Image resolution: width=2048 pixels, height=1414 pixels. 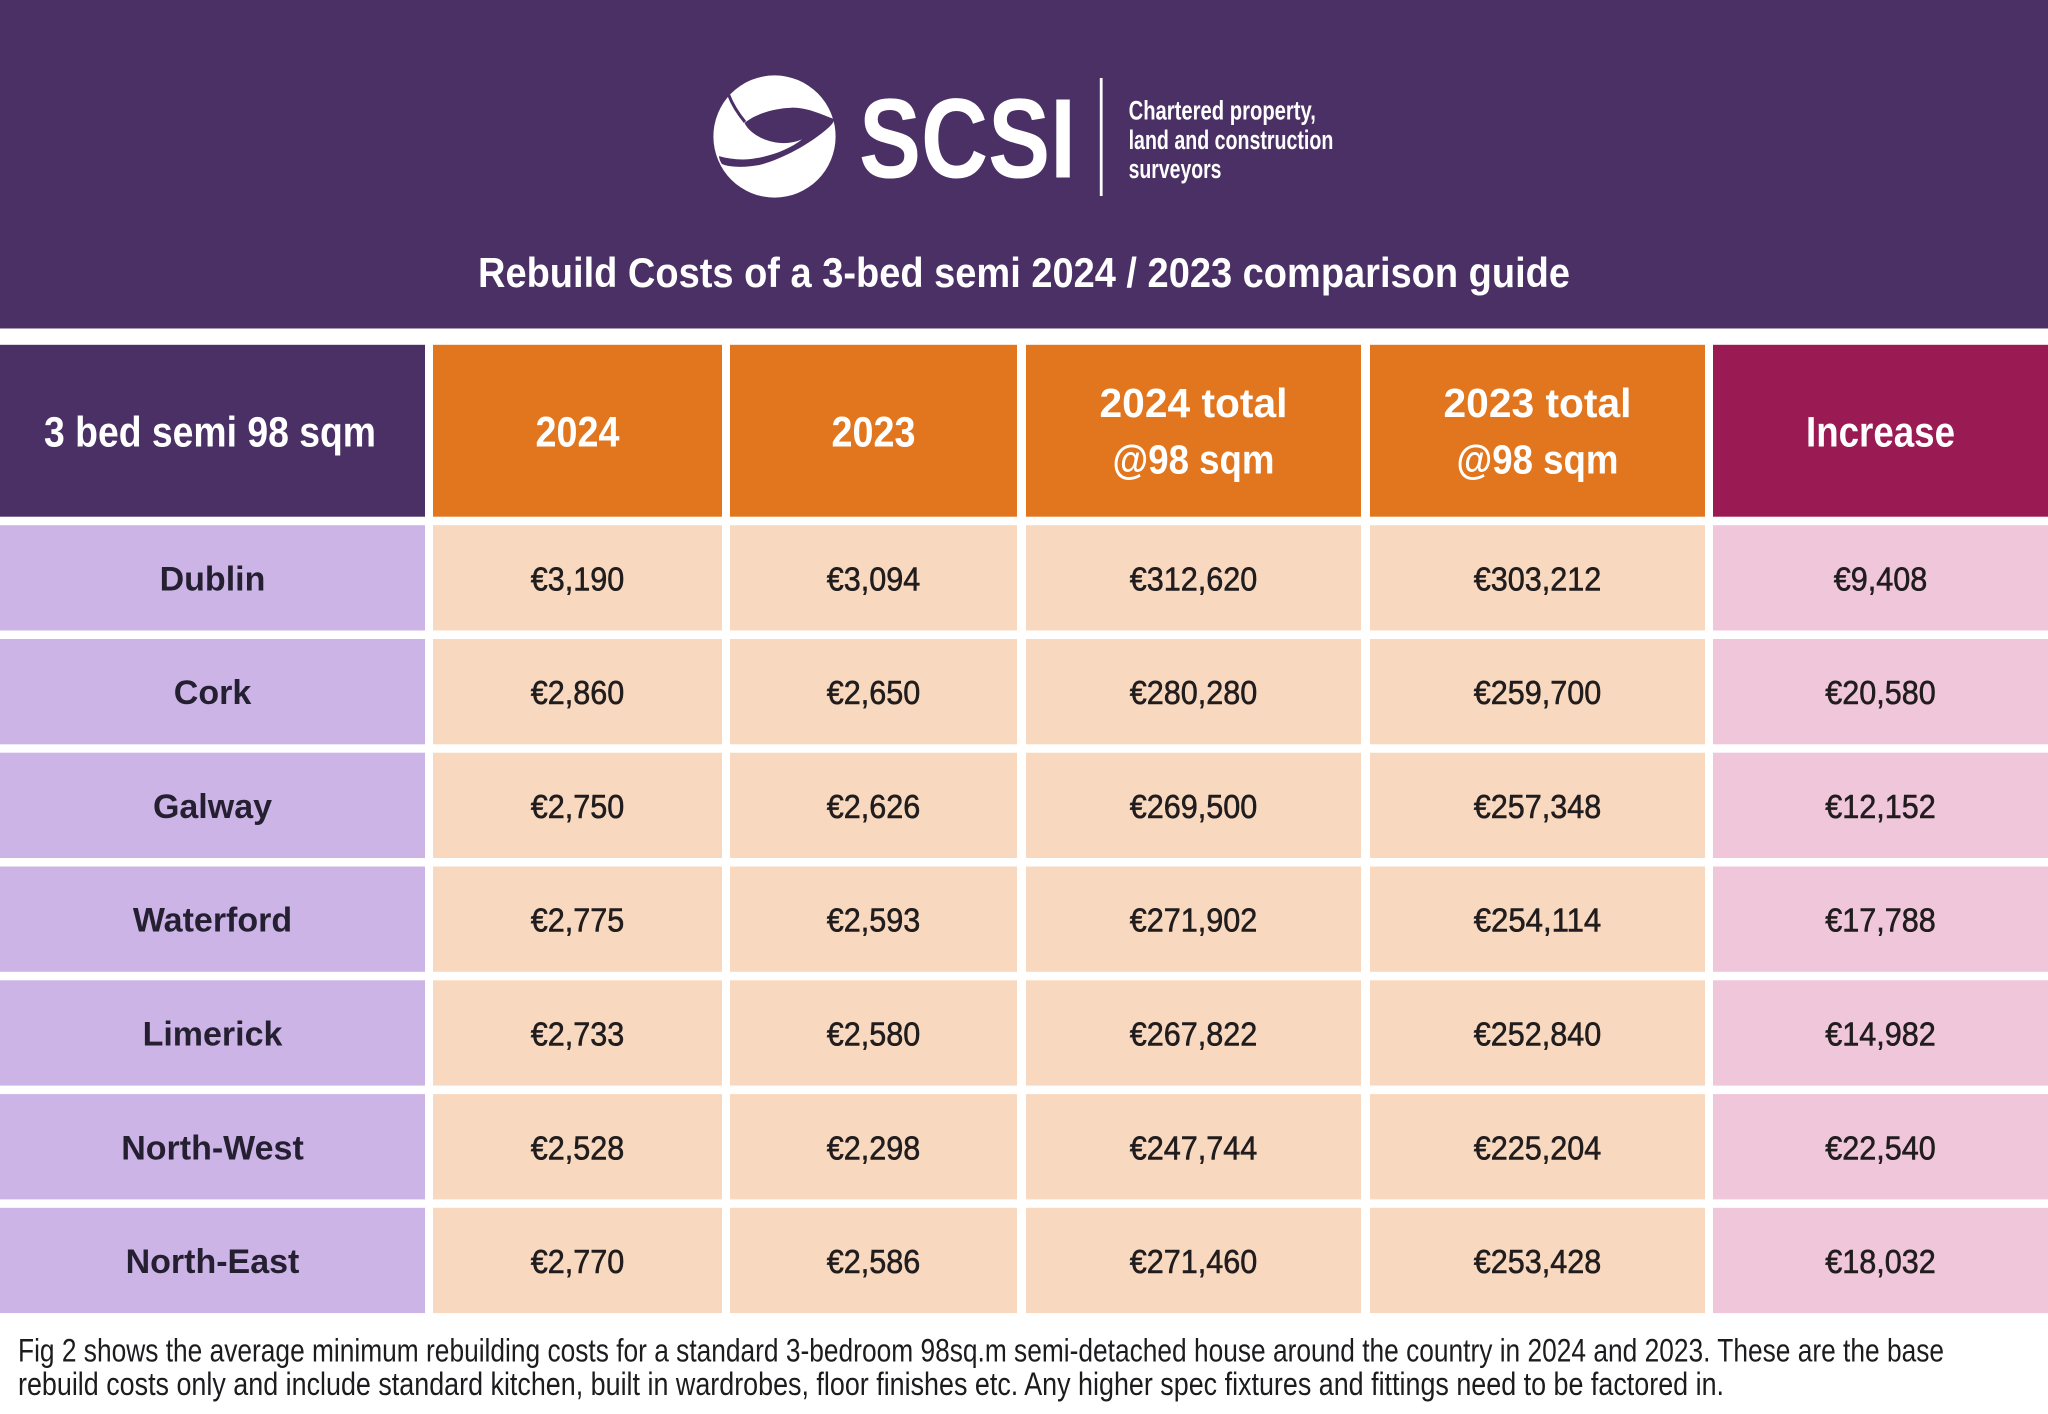 I want to click on svg-text: Increase, so click(x=1880, y=433).